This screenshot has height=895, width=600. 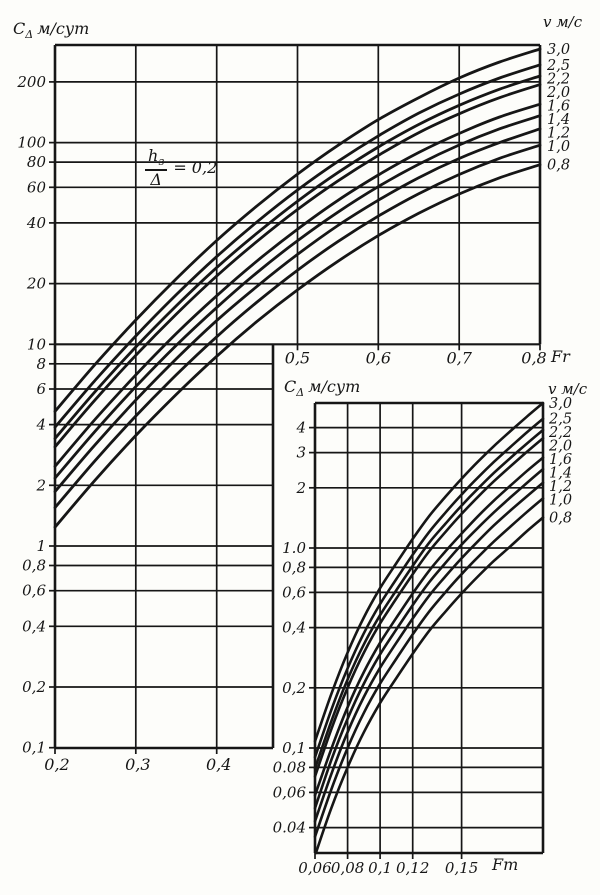 I want to click on y-tick-label: 10, so click(x=37, y=344).